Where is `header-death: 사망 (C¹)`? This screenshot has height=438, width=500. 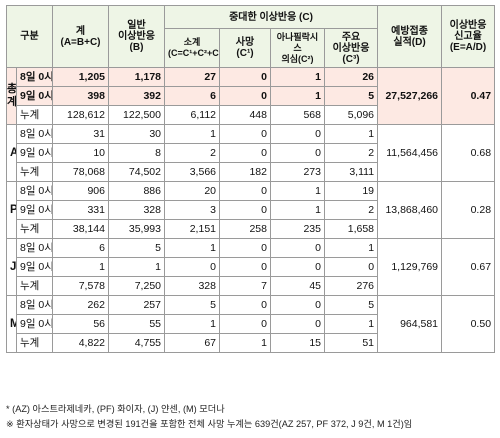 header-death: 사망 (C¹) is located at coordinates (245, 48).